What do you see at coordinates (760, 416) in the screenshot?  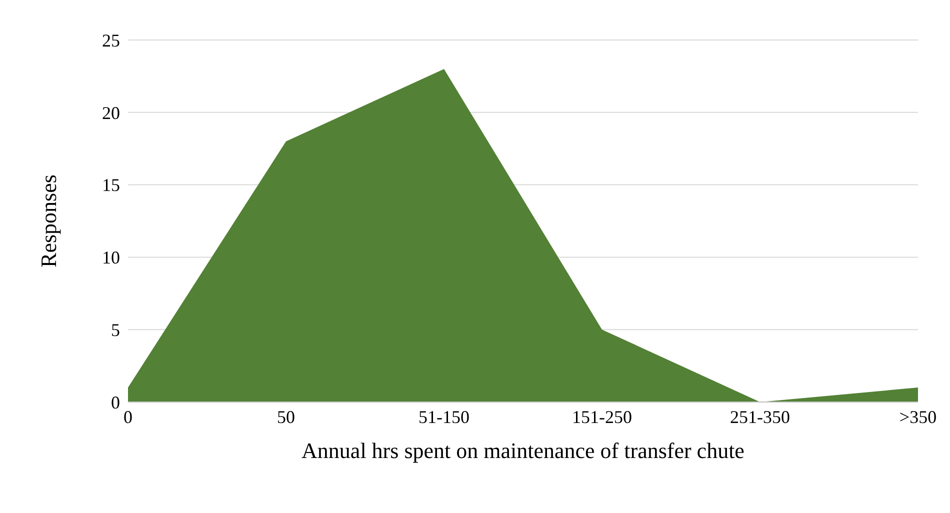 I see `x-tick-label: 251-350` at bounding box center [760, 416].